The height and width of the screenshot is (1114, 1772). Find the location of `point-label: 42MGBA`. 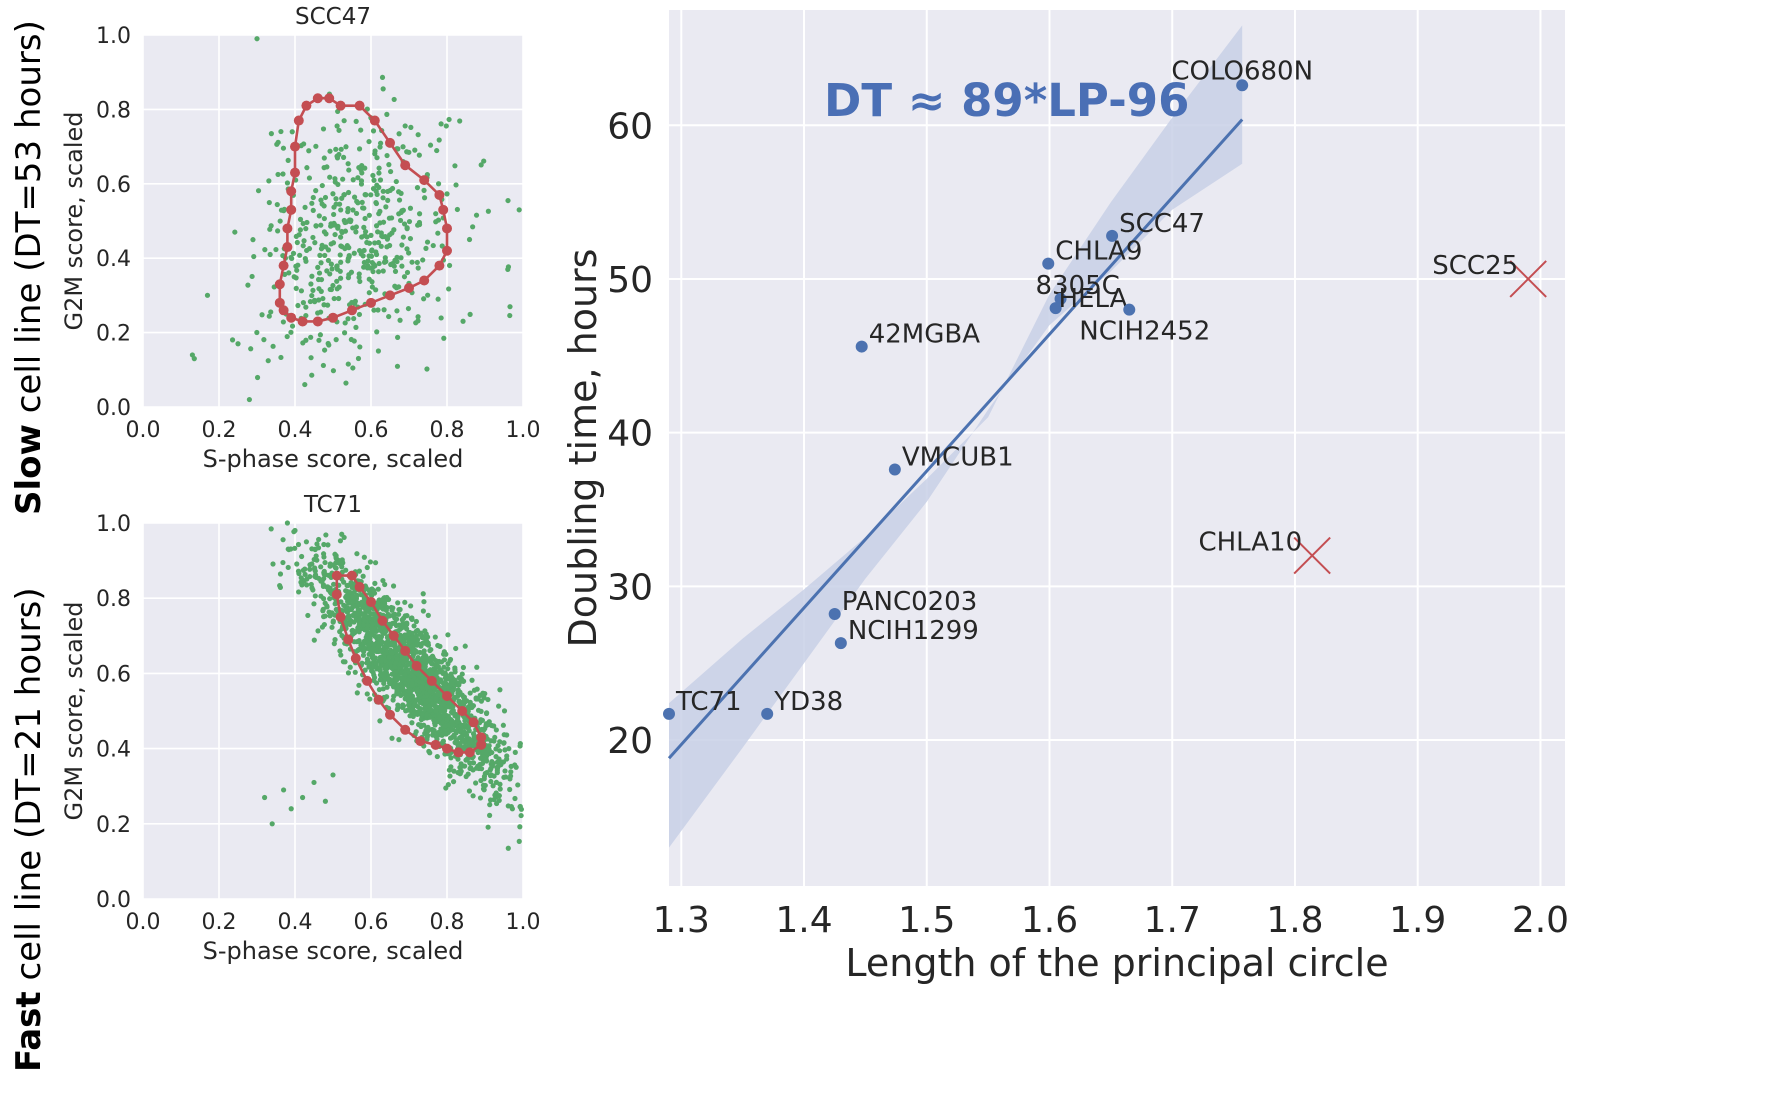

point-label: 42MGBA is located at coordinates (925, 335).